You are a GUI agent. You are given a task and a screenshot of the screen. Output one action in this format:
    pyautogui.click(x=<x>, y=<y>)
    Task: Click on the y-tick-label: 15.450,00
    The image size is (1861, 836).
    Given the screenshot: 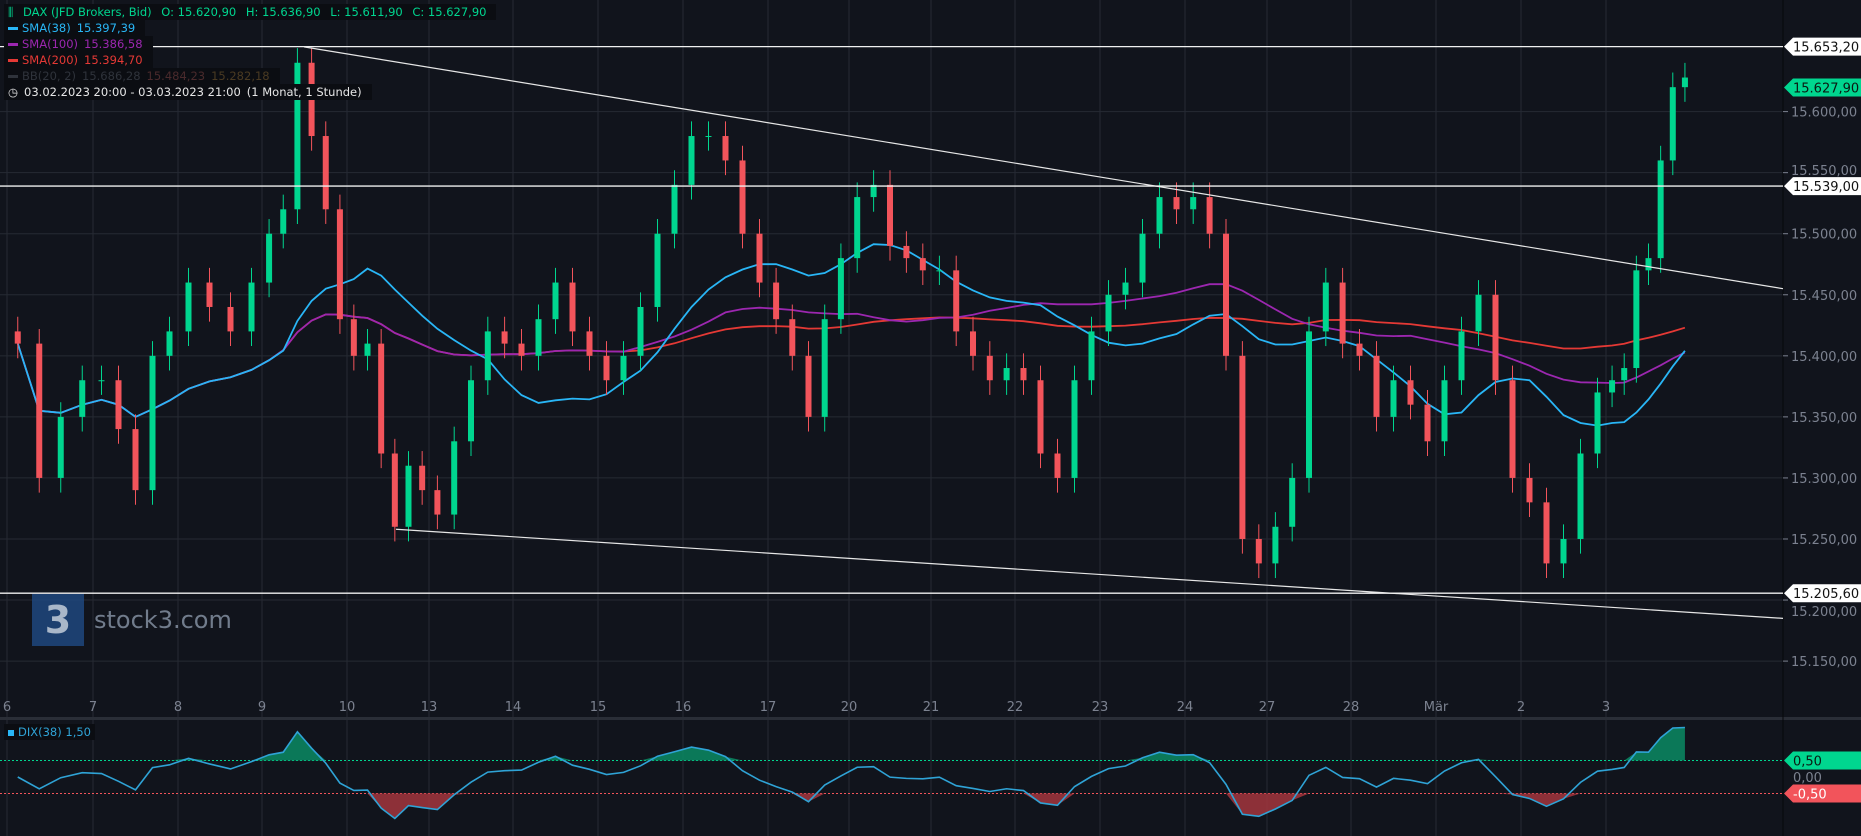 What is the action you would take?
    pyautogui.click(x=1824, y=296)
    